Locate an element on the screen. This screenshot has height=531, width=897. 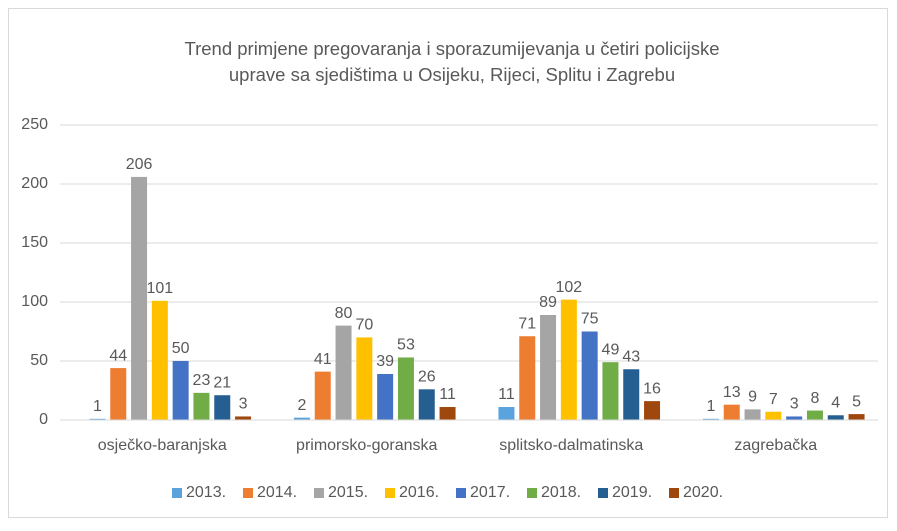
data-label: 4 is located at coordinates (835, 402).